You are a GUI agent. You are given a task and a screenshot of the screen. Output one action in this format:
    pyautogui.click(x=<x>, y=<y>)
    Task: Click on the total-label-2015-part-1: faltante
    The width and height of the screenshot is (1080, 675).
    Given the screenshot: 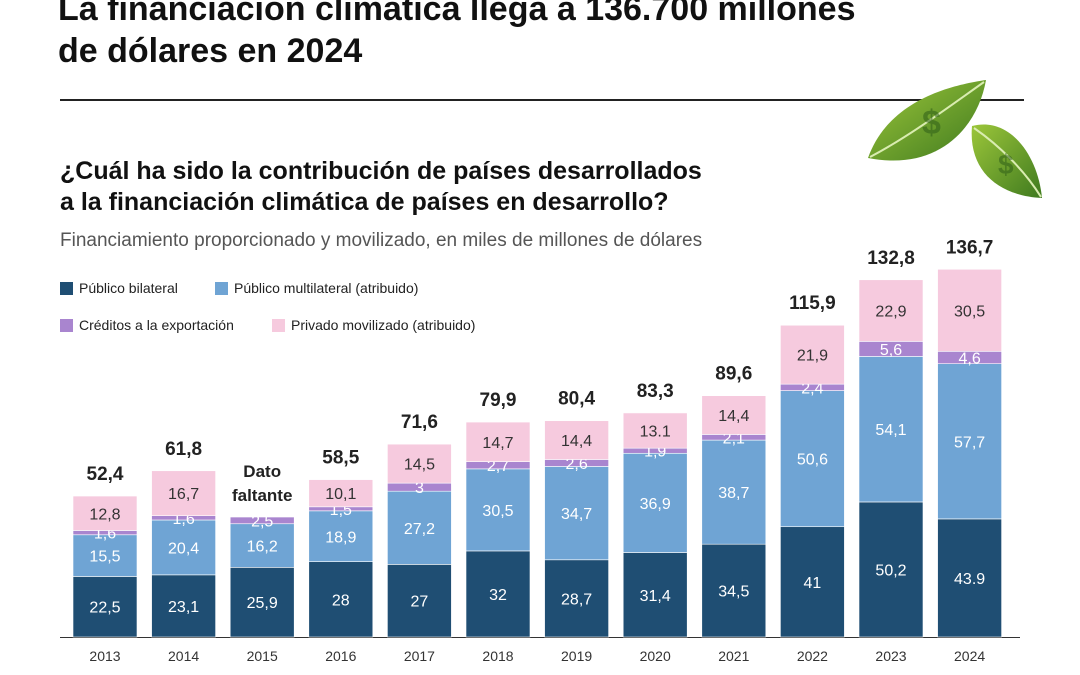 What is the action you would take?
    pyautogui.click(x=262, y=495)
    